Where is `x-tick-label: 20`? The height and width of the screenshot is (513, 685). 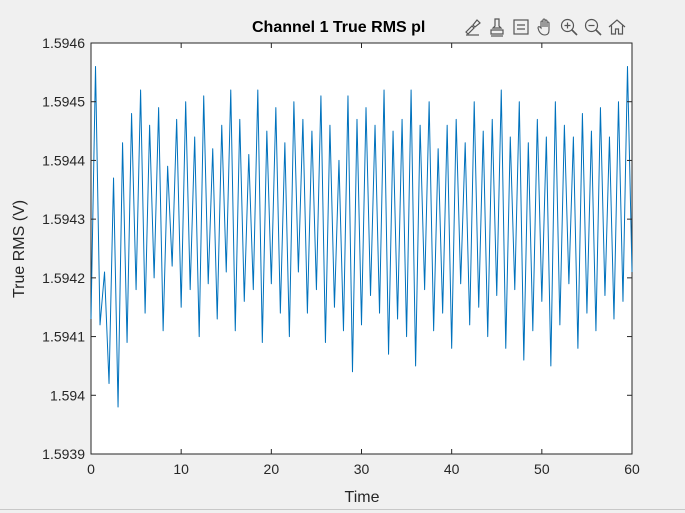 x-tick-label: 20 is located at coordinates (272, 469).